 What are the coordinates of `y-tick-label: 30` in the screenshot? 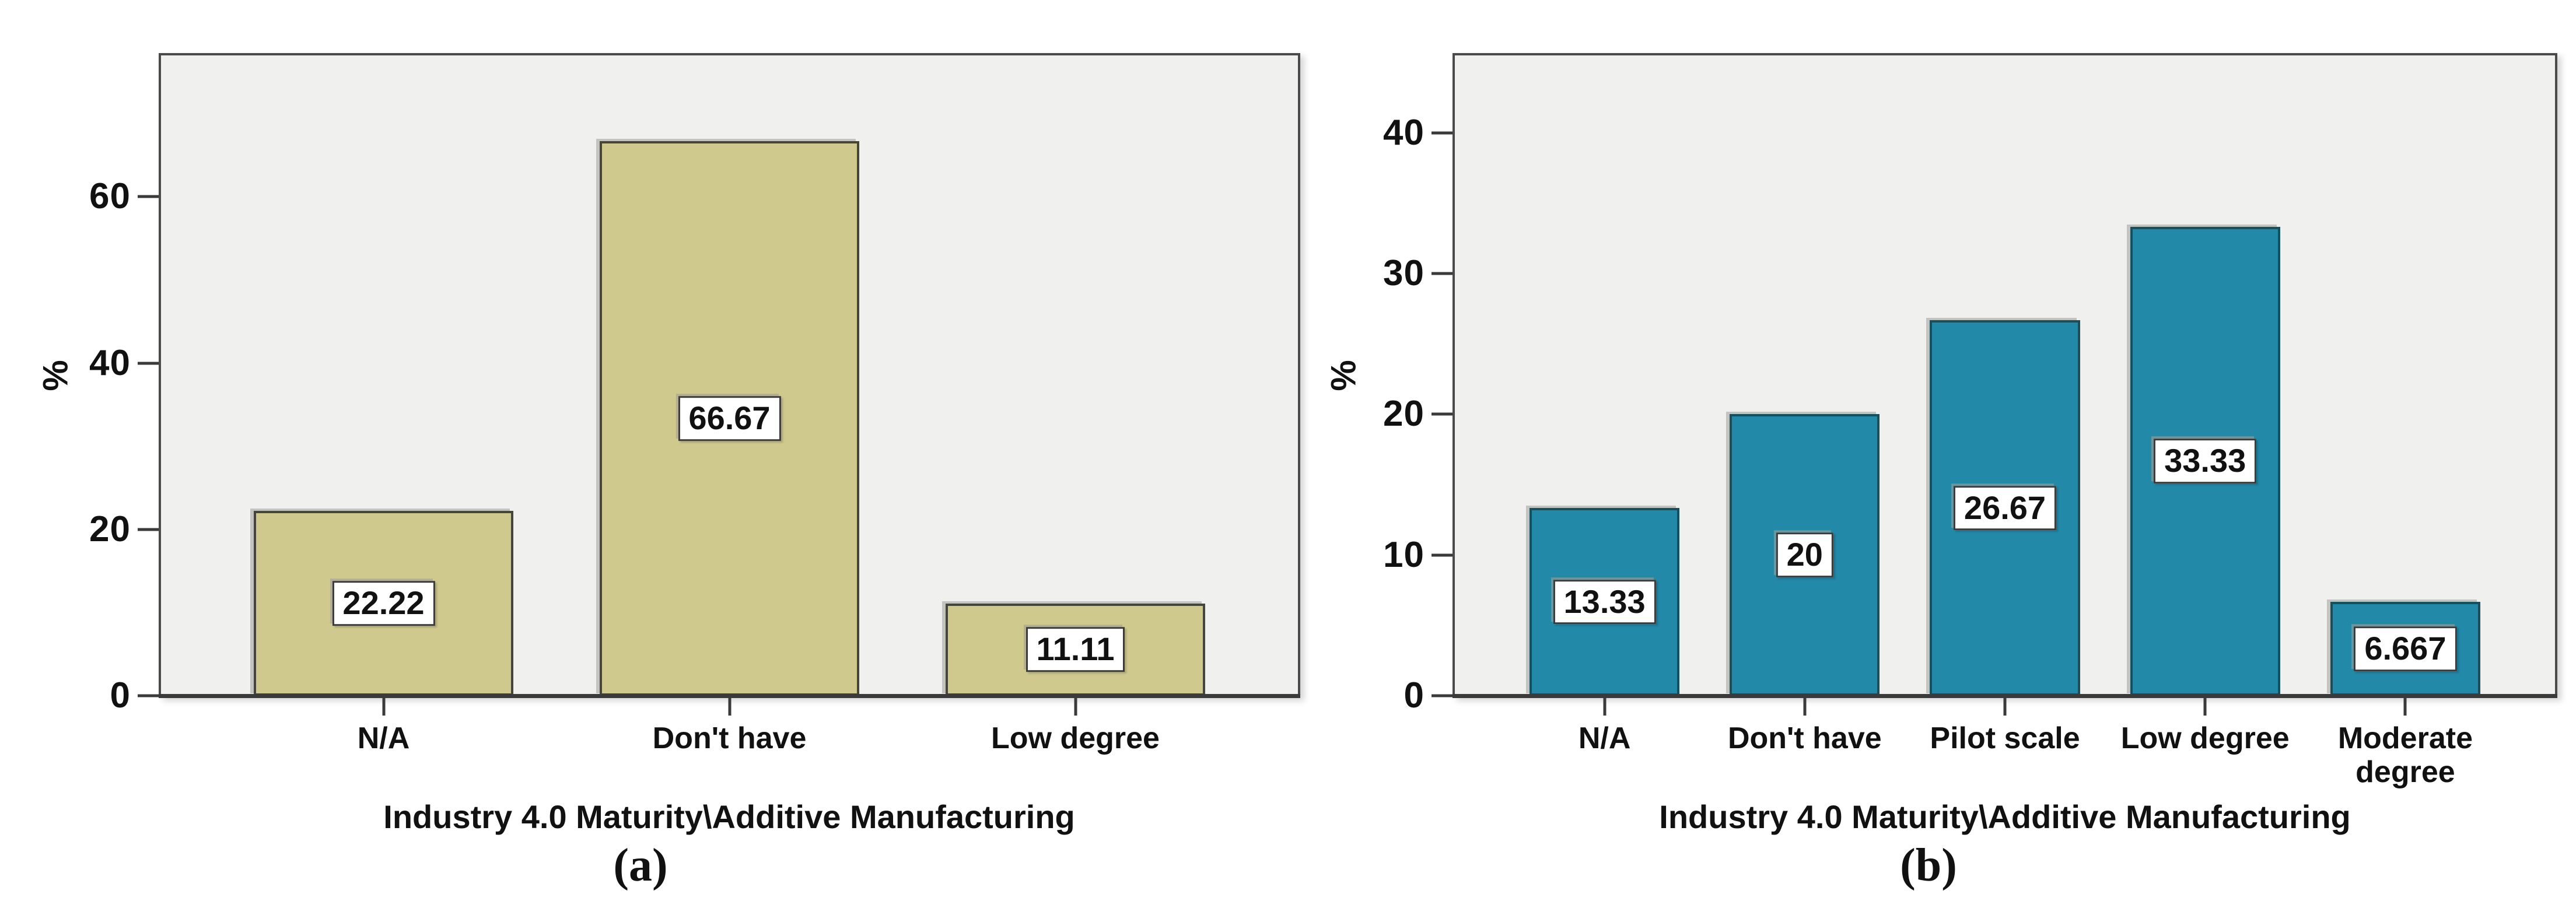 It's located at (1403, 273).